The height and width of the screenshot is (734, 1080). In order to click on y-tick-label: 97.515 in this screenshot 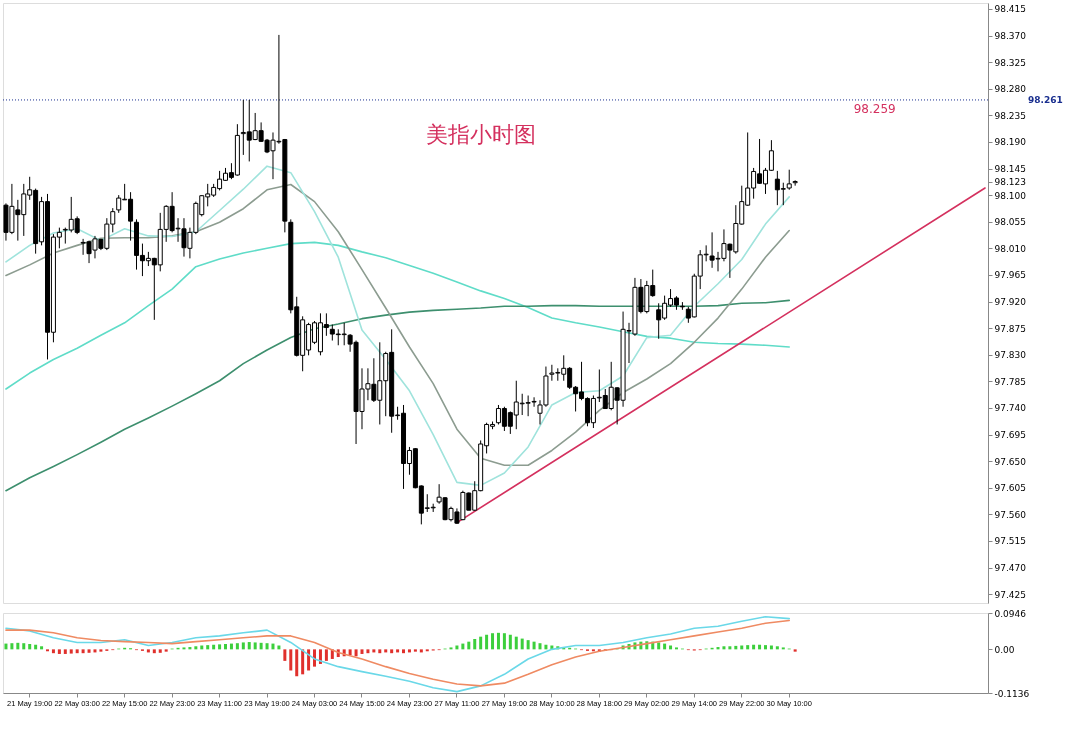, I will do `click(1010, 541)`.